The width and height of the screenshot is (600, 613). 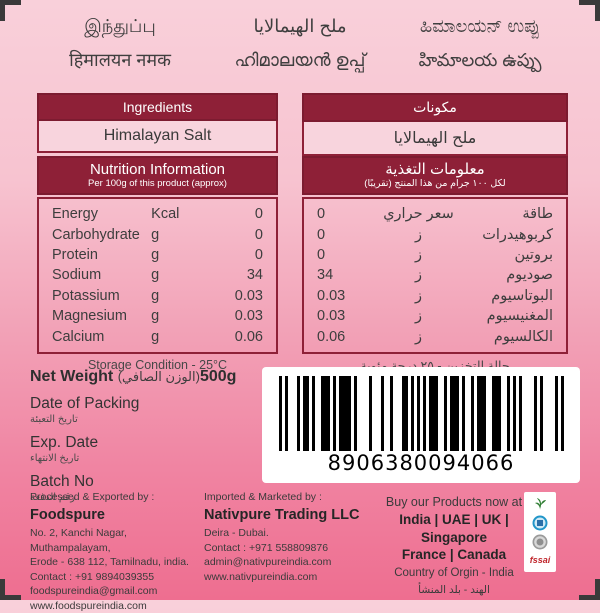 I want to click on table-row: Potassium g 0.03, so click(x=157, y=296).